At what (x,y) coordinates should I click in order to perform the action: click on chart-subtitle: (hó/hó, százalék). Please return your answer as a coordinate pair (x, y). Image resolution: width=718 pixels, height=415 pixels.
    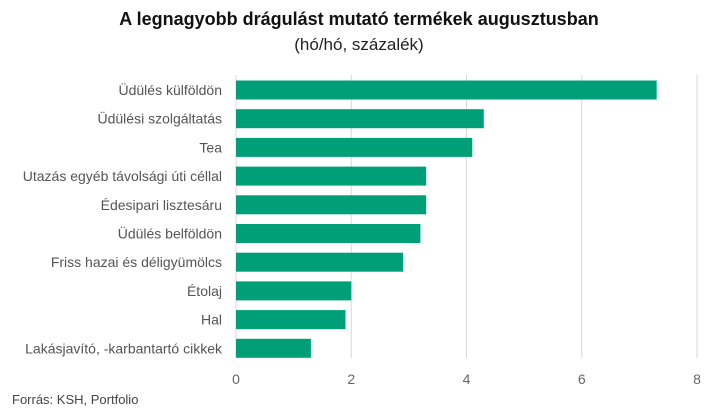
    Looking at the image, I should click on (359, 44).